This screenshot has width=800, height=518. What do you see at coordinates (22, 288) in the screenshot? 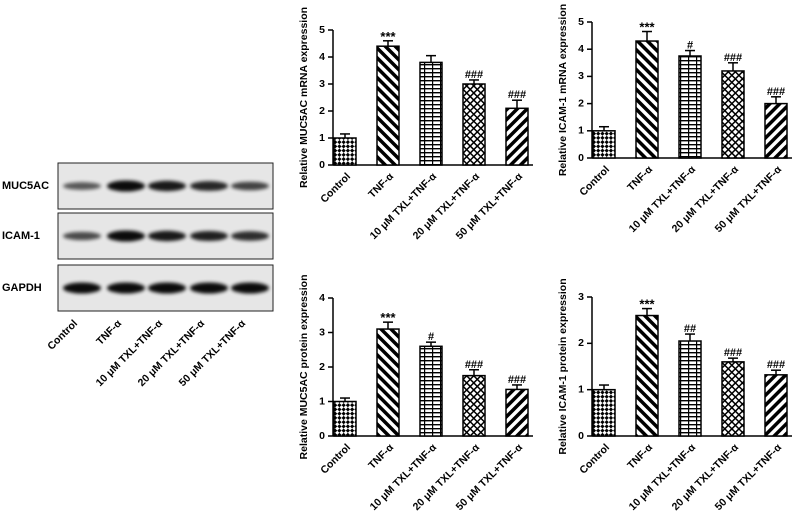
I see `blot-row-label: GAPDH` at bounding box center [22, 288].